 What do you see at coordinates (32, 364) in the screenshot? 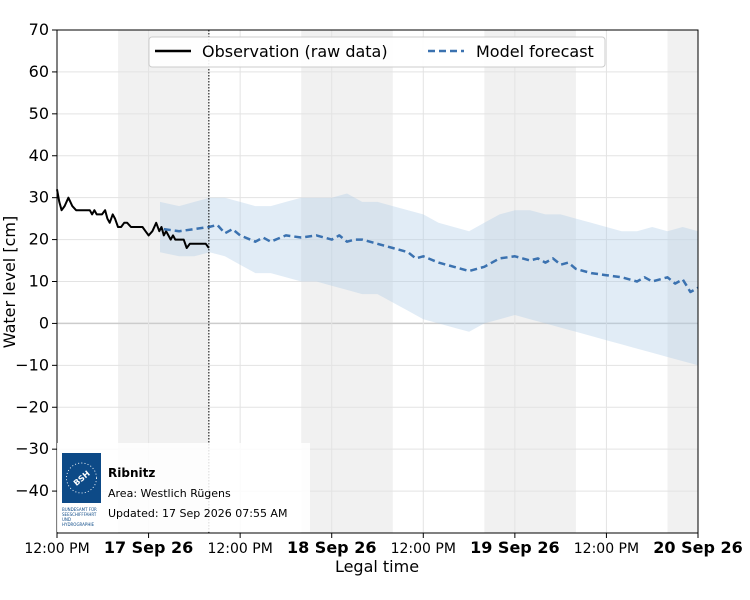
I see `y-tick-label: −10` at bounding box center [32, 364].